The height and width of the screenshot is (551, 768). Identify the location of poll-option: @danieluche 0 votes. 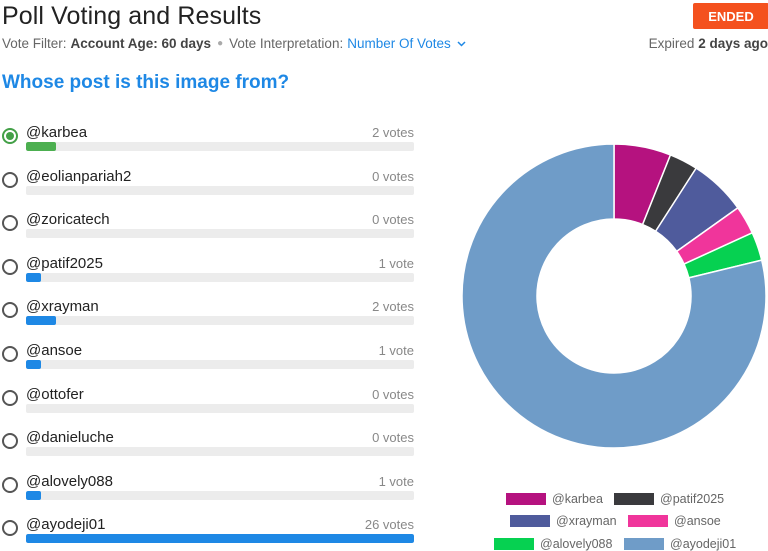
(210, 445).